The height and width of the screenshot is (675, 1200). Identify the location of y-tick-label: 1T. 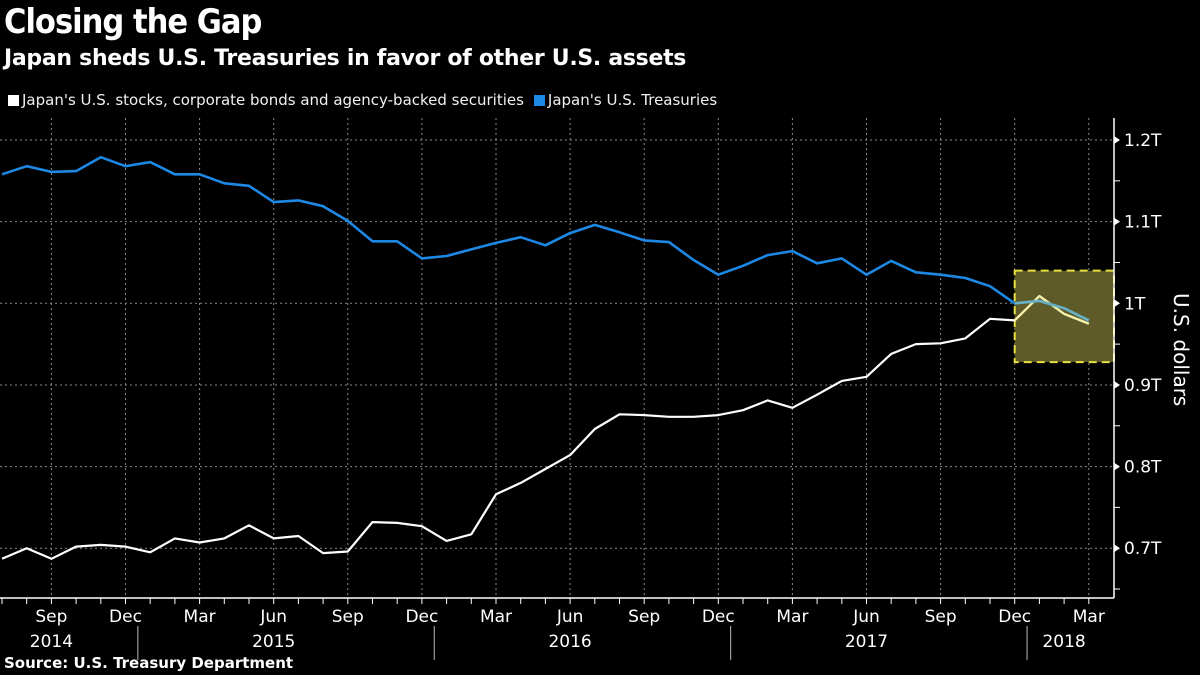
(1135, 304).